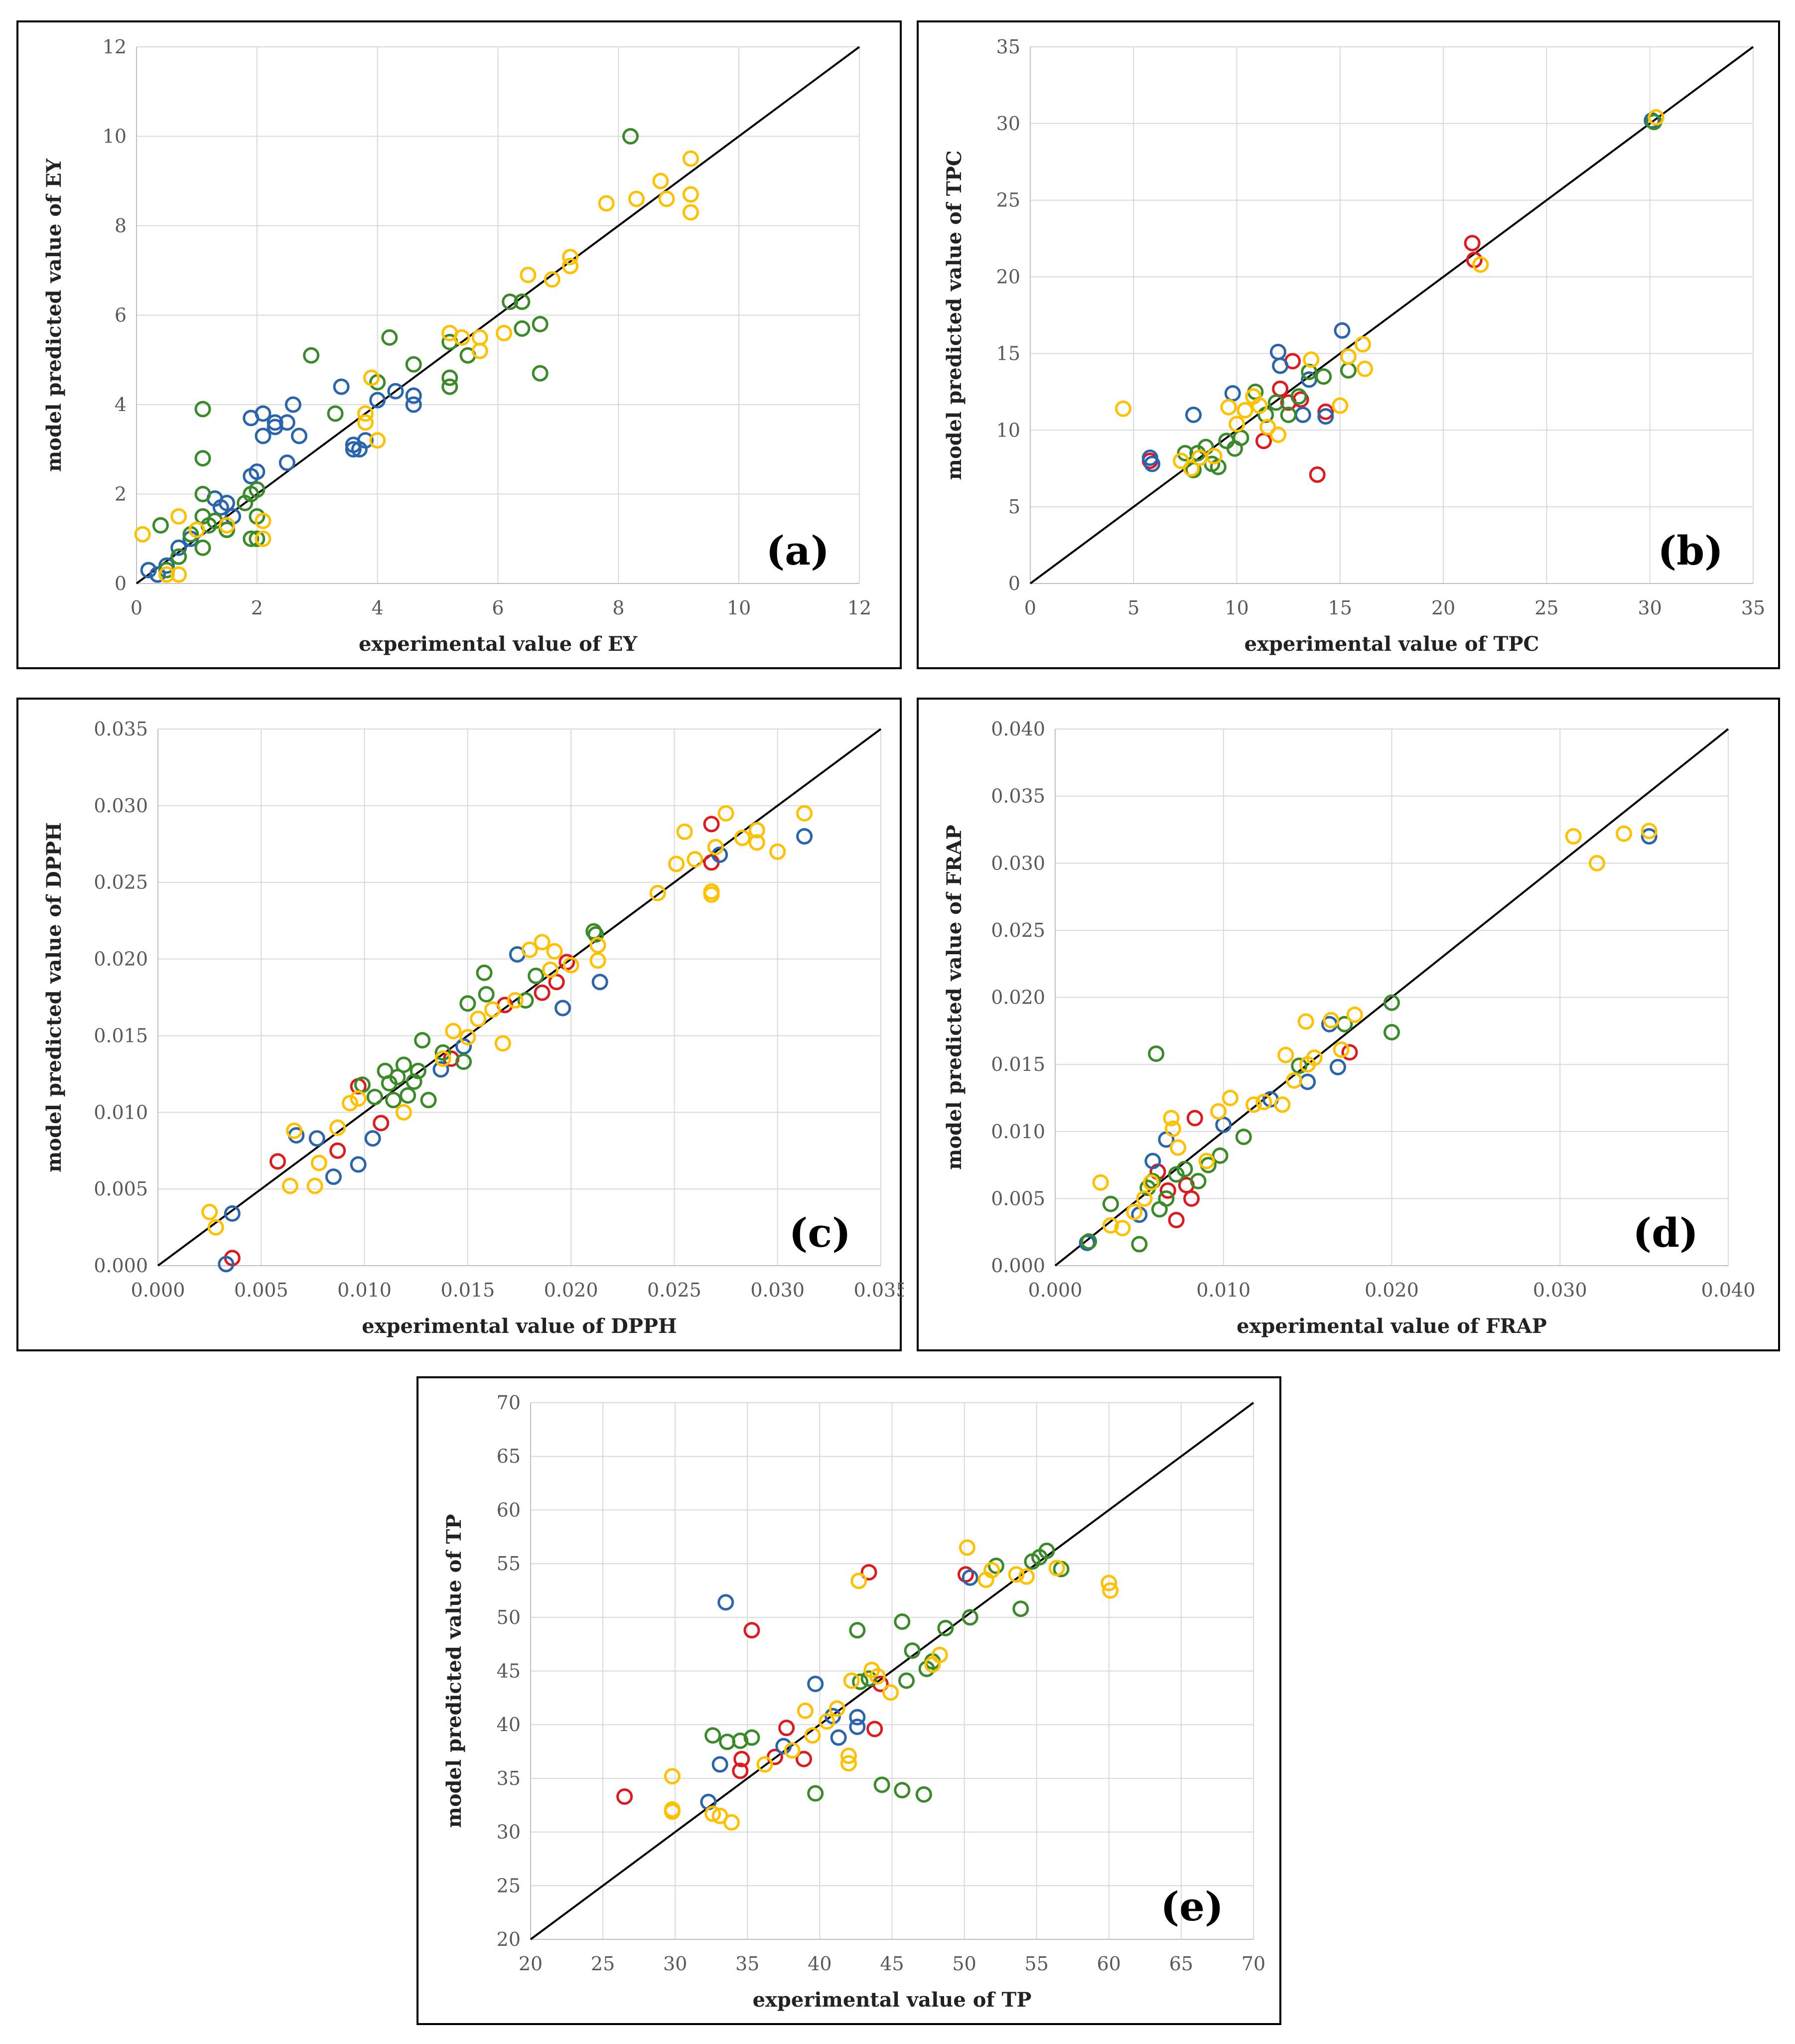 The width and height of the screenshot is (1795, 2044). What do you see at coordinates (121, 494) in the screenshot?
I see `y-tick-label: 2` at bounding box center [121, 494].